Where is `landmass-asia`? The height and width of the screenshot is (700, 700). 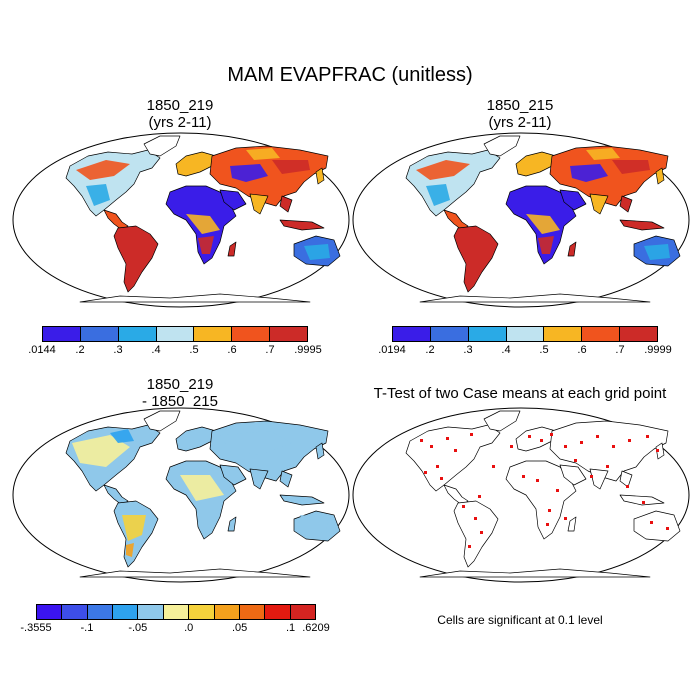 landmass-asia is located at coordinates (609, 451).